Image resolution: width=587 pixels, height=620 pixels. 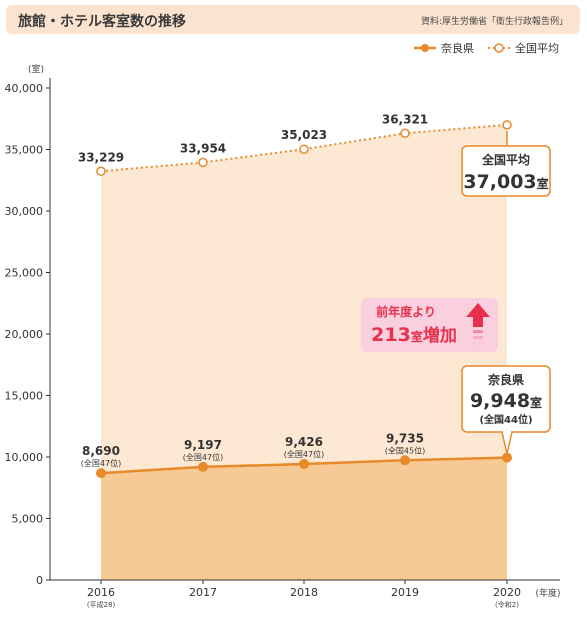 I want to click on legend-nara-marker, so click(x=425, y=48).